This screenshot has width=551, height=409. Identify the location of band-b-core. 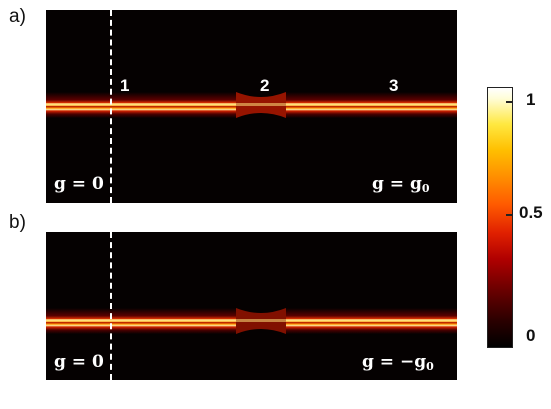
(251, 320).